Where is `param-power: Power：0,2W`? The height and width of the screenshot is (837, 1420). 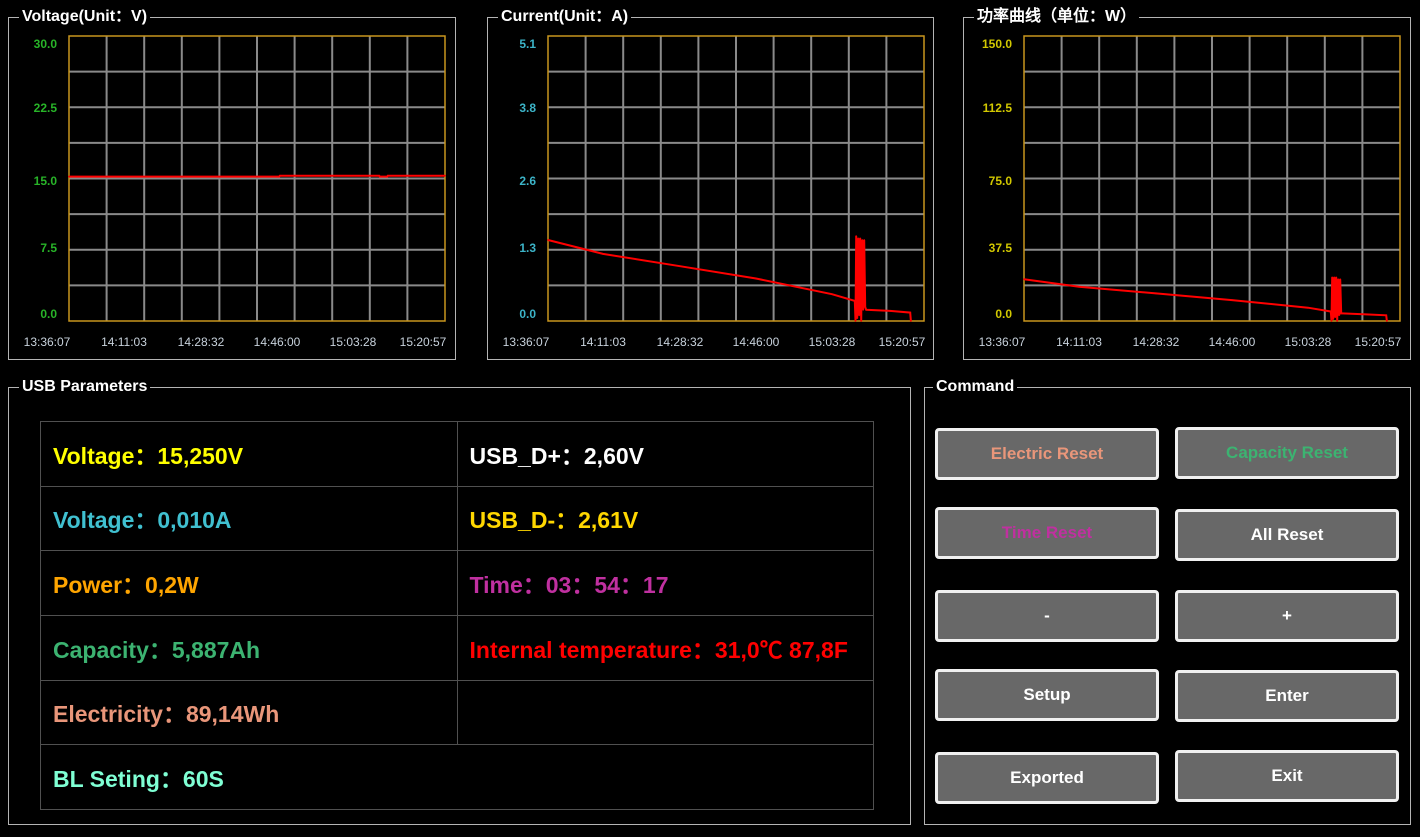
param-power: Power：0,2W is located at coordinates (249, 583).